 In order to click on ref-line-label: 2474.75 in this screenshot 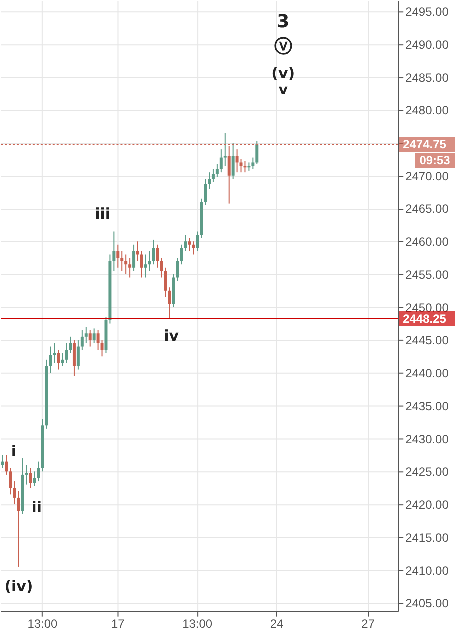, I will do `click(425, 145)`.